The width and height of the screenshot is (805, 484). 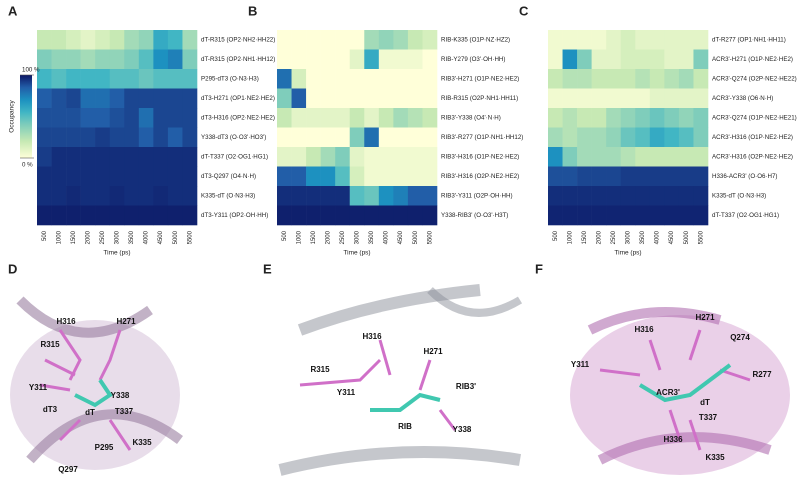 What do you see at coordinates (31, 70) in the screenshot?
I see `colorbar-tick-label: 100 %` at bounding box center [31, 70].